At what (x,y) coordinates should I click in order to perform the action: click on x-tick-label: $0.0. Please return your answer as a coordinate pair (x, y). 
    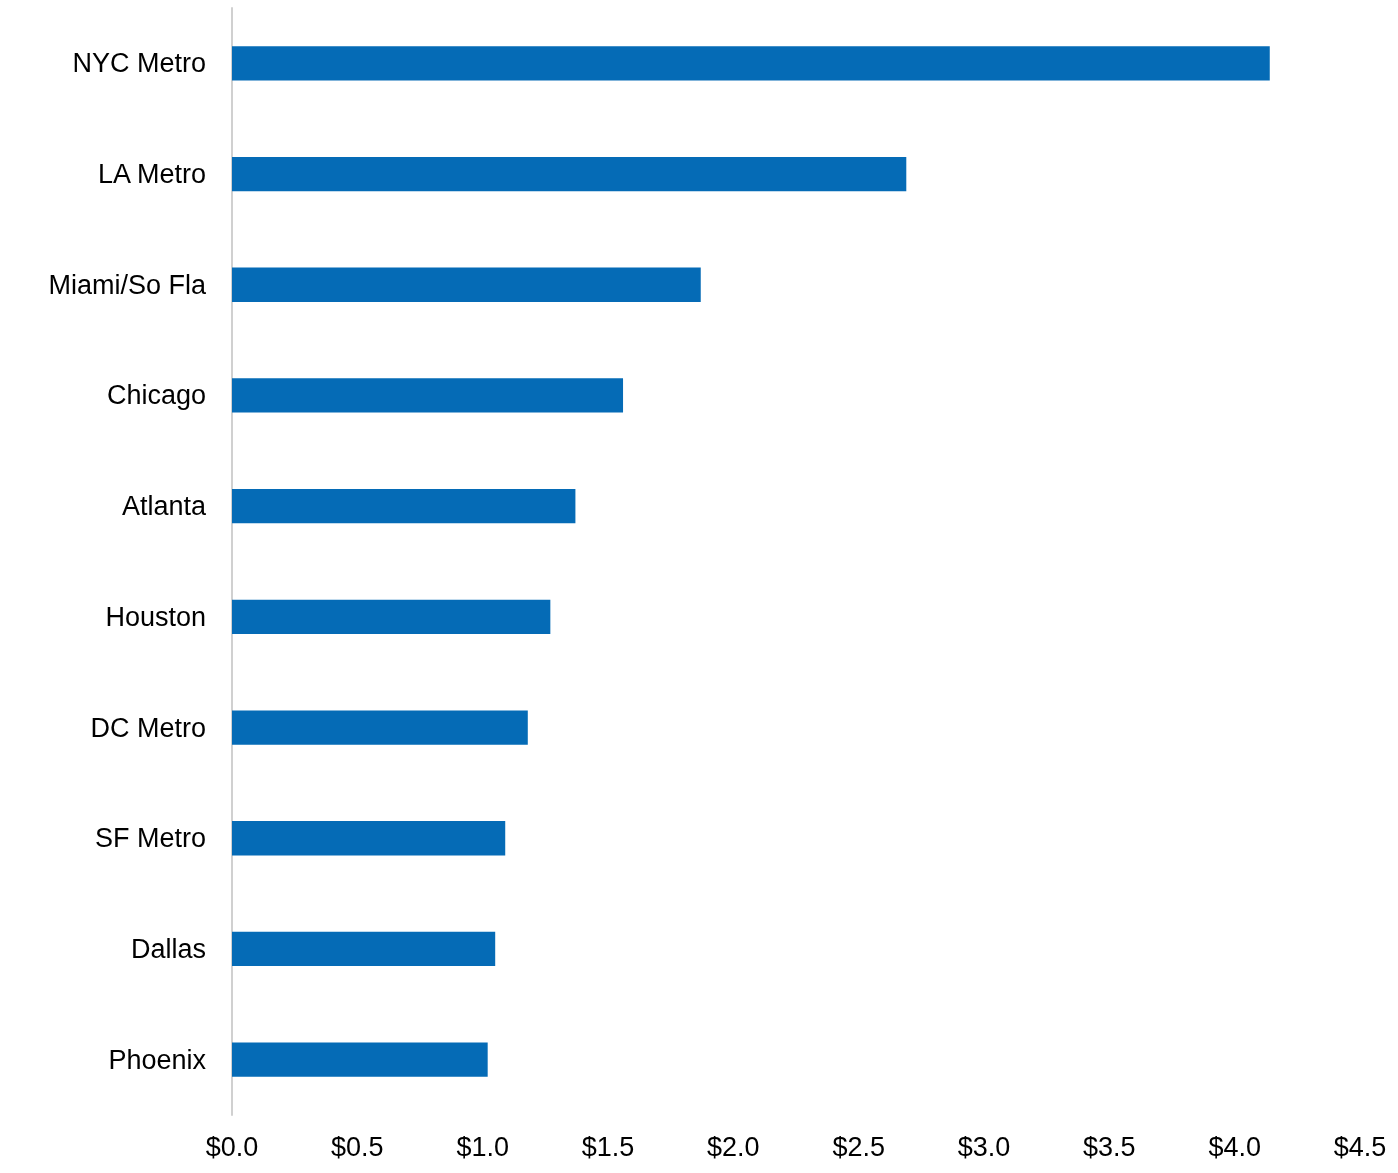
    Looking at the image, I should click on (232, 1146).